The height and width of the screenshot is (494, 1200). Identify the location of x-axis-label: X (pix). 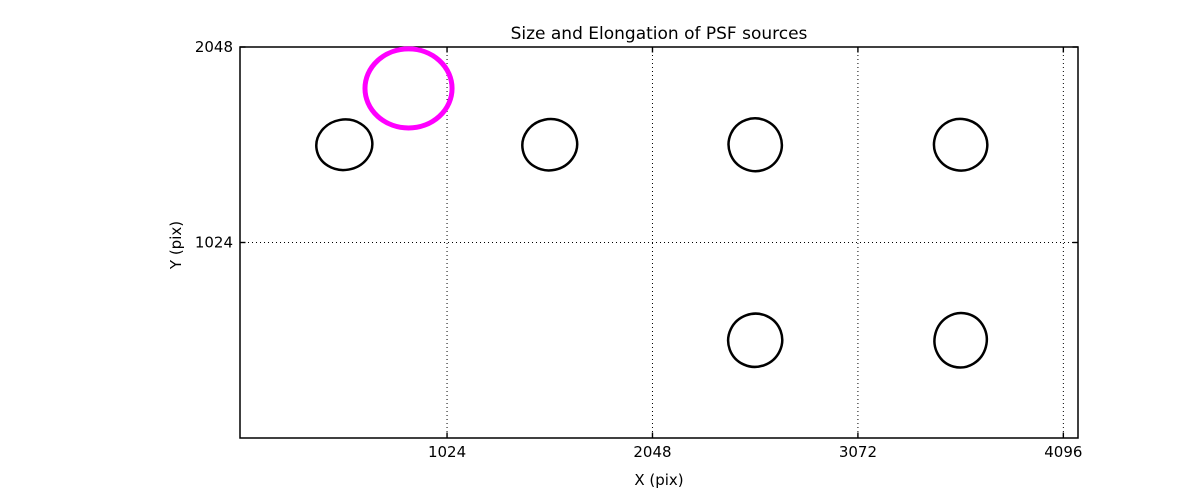
(658, 480).